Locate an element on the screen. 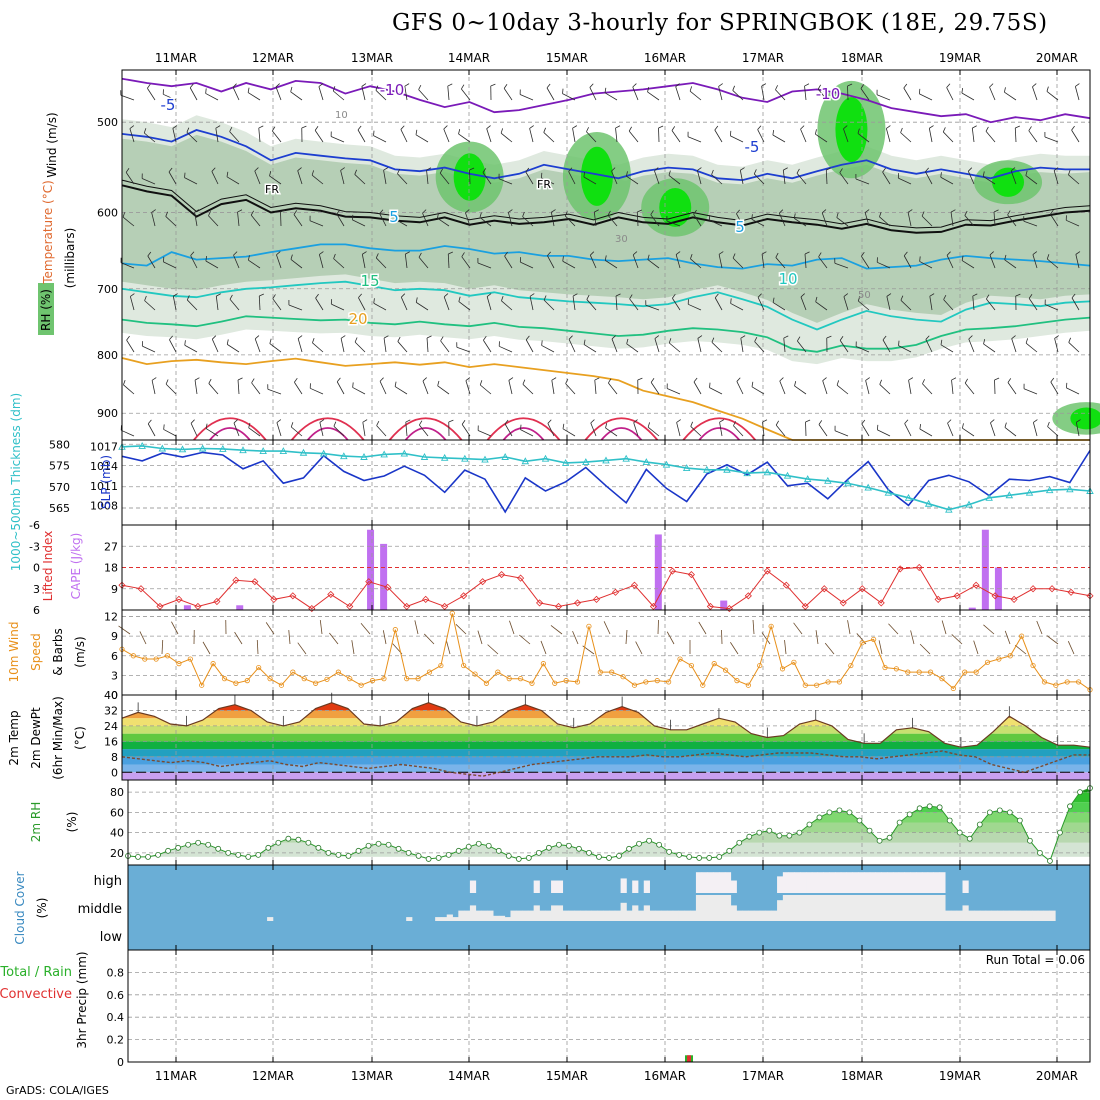 This screenshot has height=1100, width=1100. cape-bar is located at coordinates (985, 569).